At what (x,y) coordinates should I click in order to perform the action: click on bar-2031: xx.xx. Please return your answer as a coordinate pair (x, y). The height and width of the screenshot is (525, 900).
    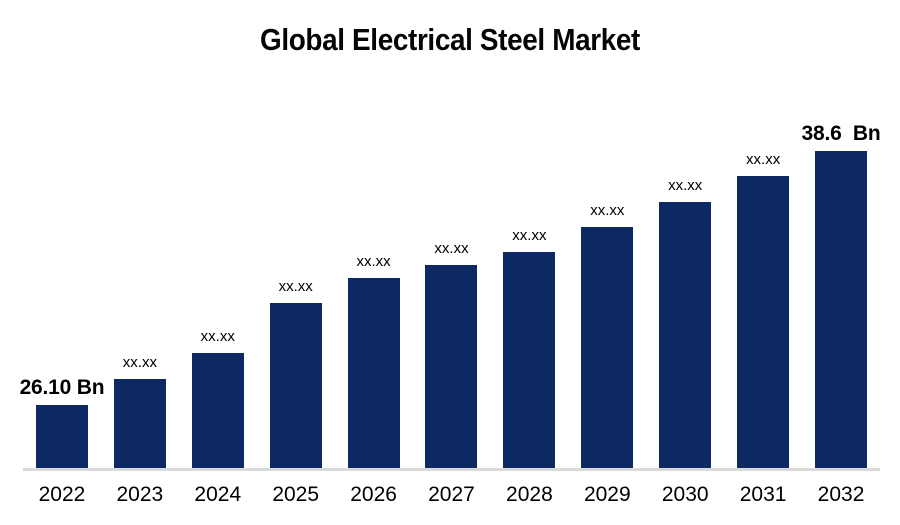
    Looking at the image, I should click on (763, 309).